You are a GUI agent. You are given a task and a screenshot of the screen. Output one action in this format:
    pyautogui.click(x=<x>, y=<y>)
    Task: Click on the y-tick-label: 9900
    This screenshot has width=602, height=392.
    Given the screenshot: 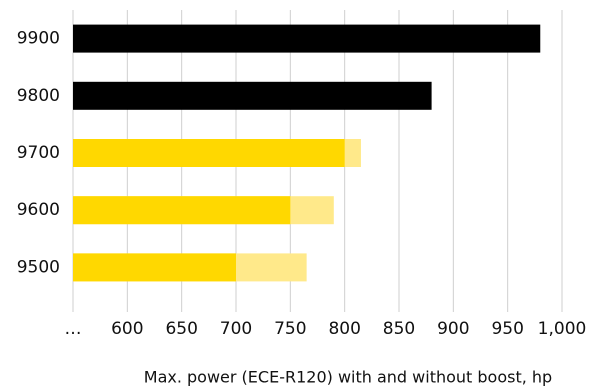 What is the action you would take?
    pyautogui.click(x=38, y=39)
    